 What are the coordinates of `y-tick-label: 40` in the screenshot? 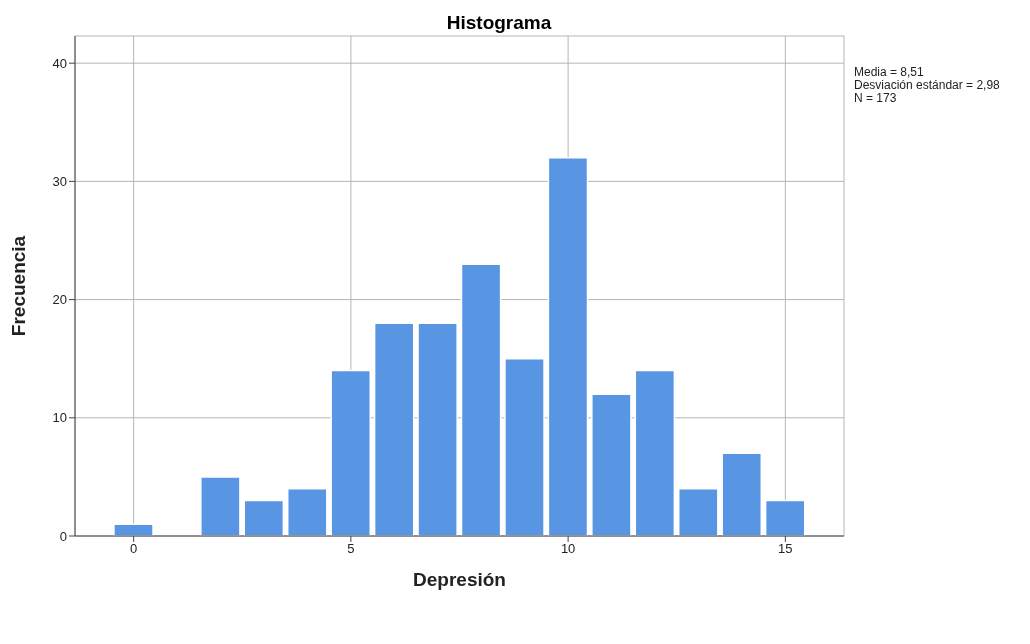 It's located at (59, 63).